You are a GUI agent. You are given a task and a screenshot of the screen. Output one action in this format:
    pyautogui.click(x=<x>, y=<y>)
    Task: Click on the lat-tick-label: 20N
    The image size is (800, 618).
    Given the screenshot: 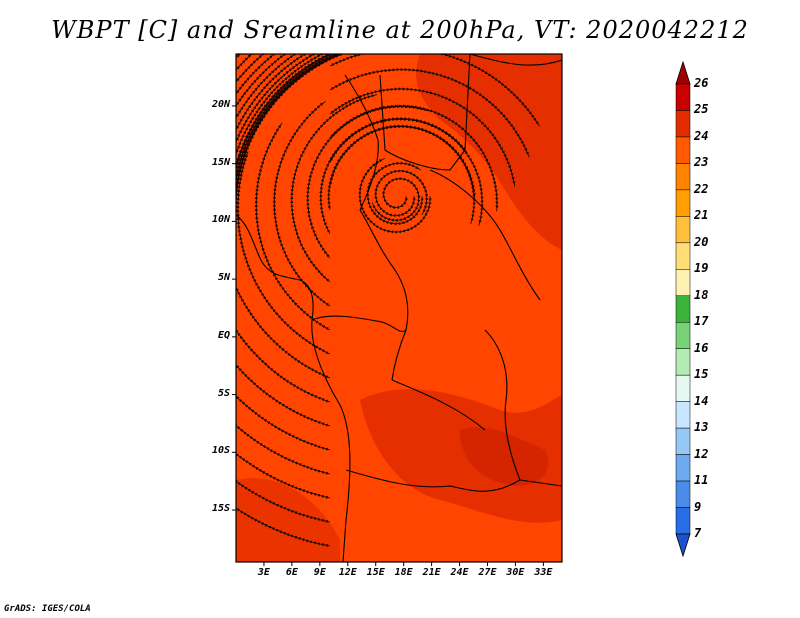 What is the action you would take?
    pyautogui.click(x=220, y=104)
    